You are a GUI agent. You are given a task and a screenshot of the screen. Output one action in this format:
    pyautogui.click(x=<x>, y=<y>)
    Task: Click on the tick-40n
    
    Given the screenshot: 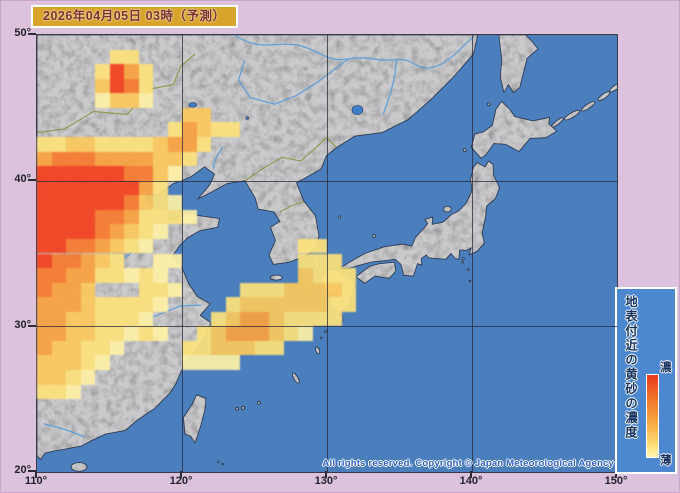 What is the action you would take?
    pyautogui.click(x=32, y=180)
    